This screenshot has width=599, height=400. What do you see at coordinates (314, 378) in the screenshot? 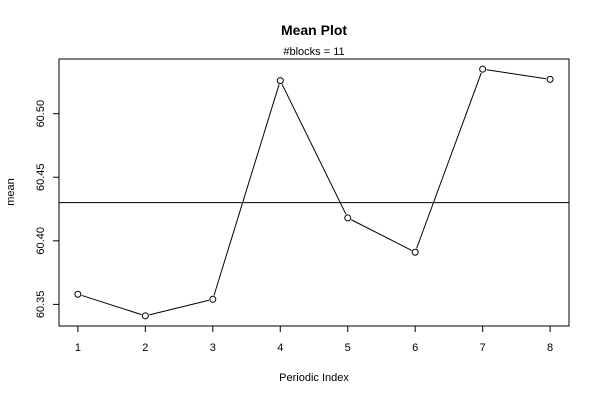
I see `x-axis-label: Periodic Index` at bounding box center [314, 378].